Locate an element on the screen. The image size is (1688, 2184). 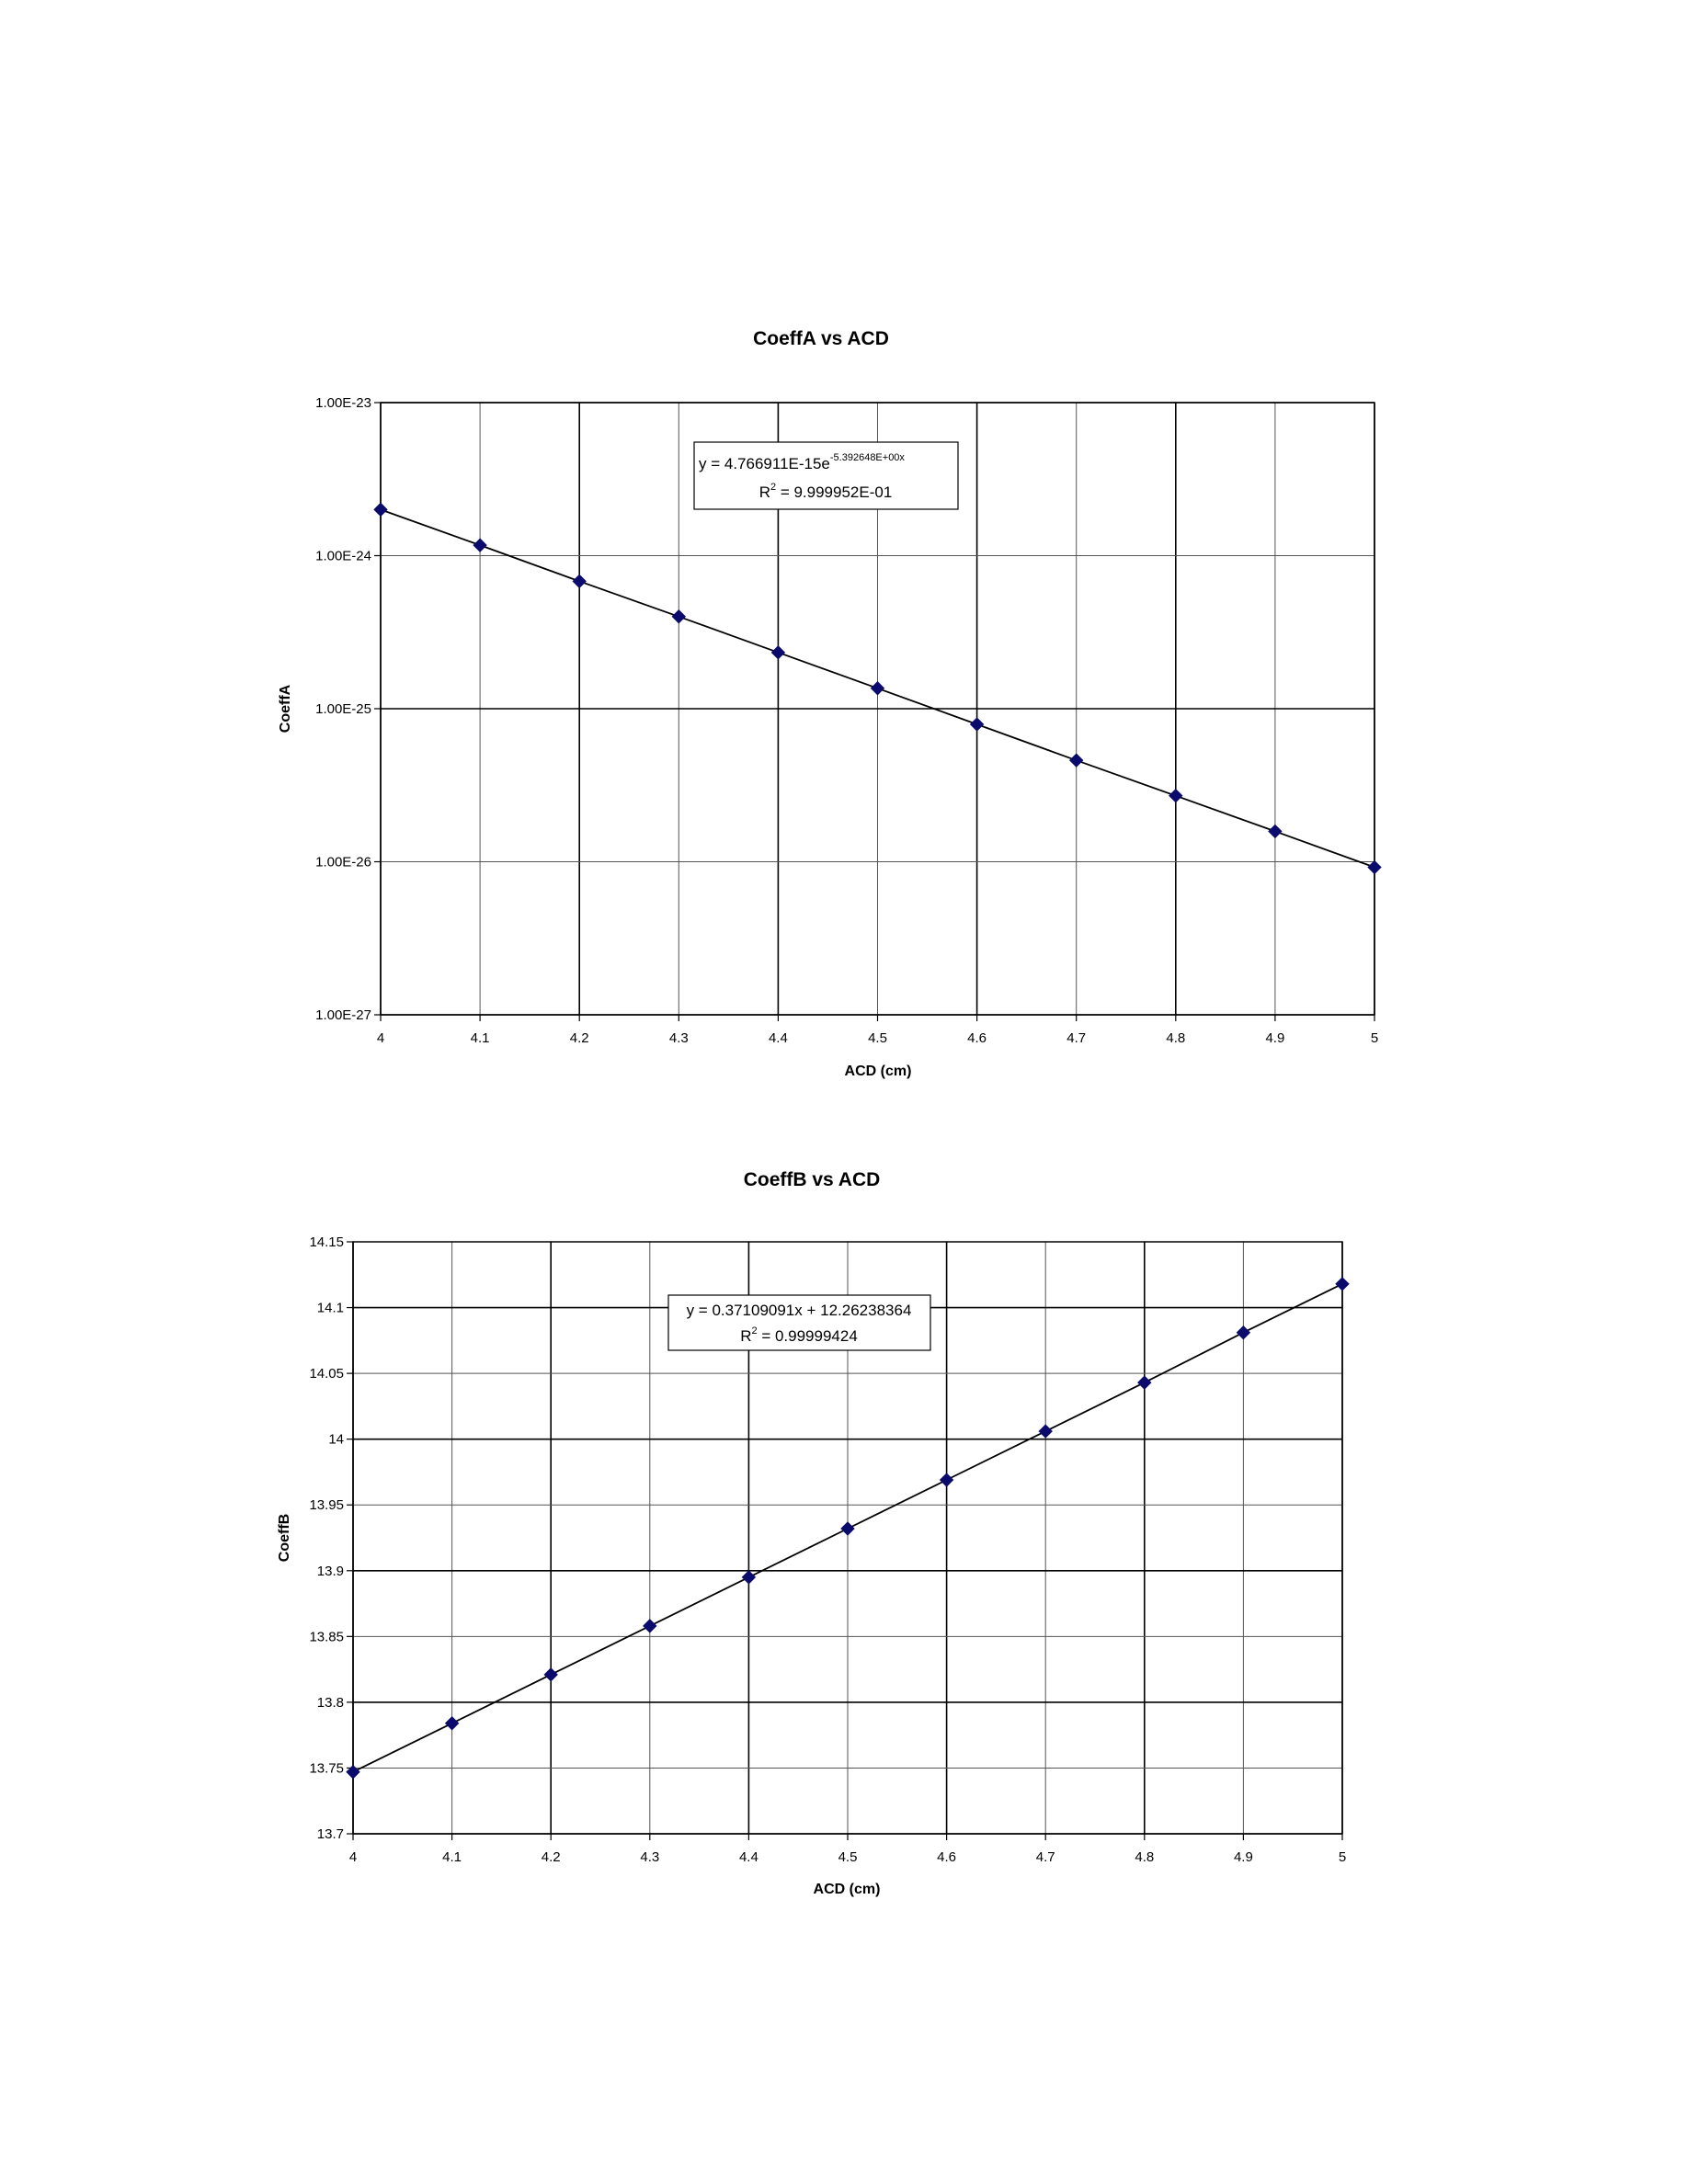
chart-title: CoeffA vs ACD is located at coordinates (821, 338).